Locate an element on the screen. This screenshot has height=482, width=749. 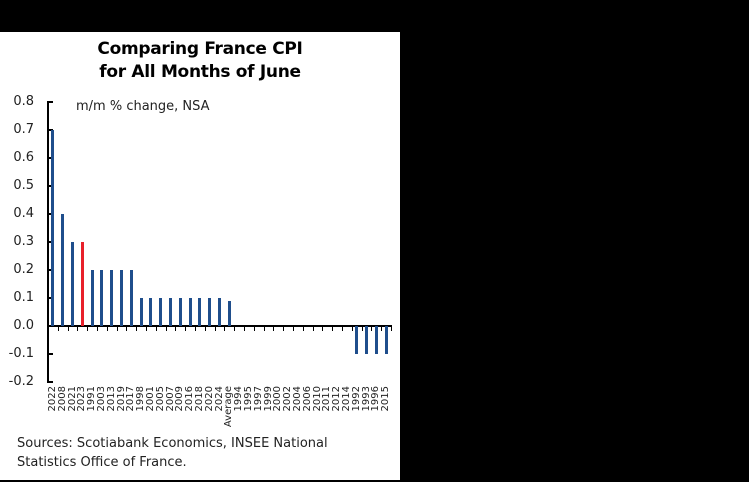
bar-2016 is located at coordinates (190, 312).